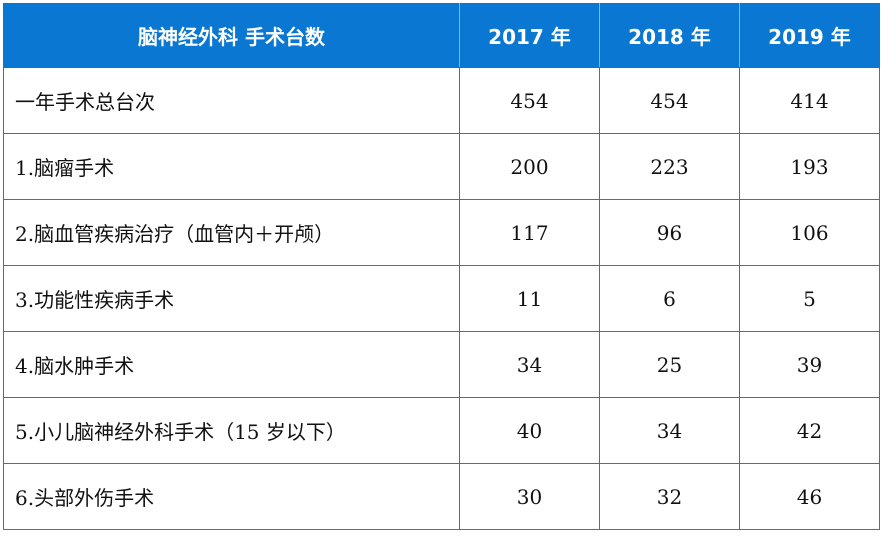 This screenshot has width=884, height=539. What do you see at coordinates (669, 430) in the screenshot?
I see `cell-2018: 34` at bounding box center [669, 430].